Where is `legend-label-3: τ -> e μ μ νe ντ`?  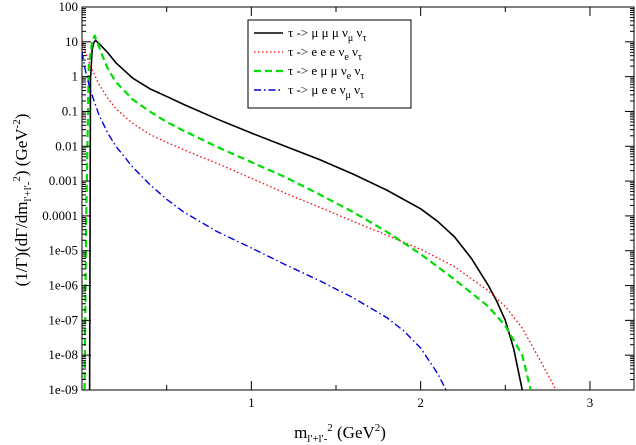 legend-label-3: τ -> e μ μ νe ντ is located at coordinates (326, 72).